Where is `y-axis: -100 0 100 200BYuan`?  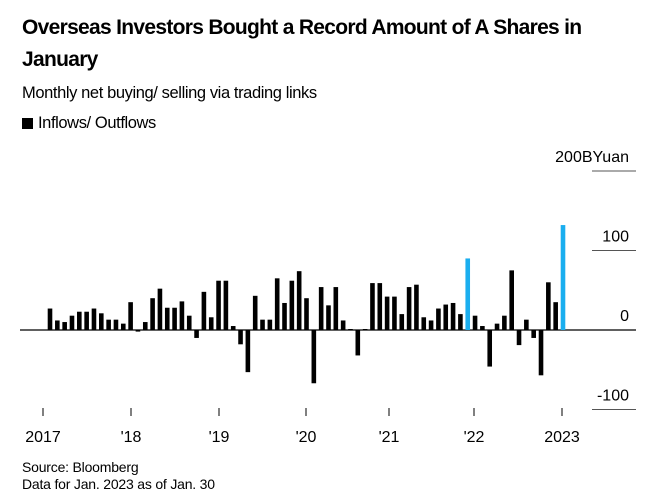
y-axis: -100 0 100 200BYuan is located at coordinates (592, 277).